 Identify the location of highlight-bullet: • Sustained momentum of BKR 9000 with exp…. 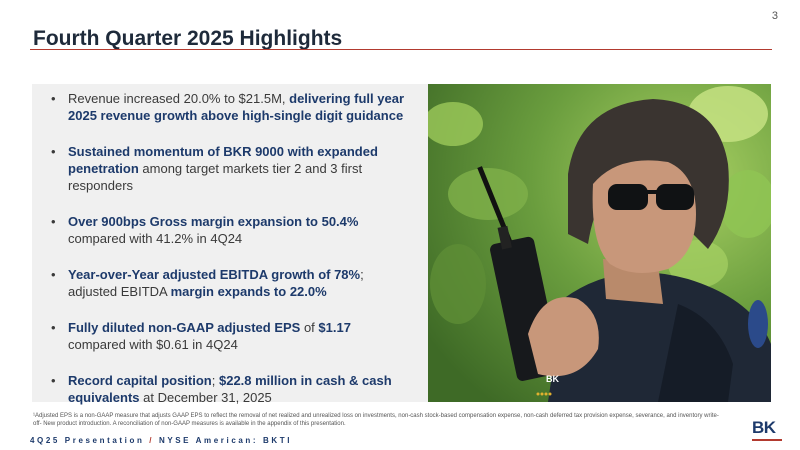
(230, 168).